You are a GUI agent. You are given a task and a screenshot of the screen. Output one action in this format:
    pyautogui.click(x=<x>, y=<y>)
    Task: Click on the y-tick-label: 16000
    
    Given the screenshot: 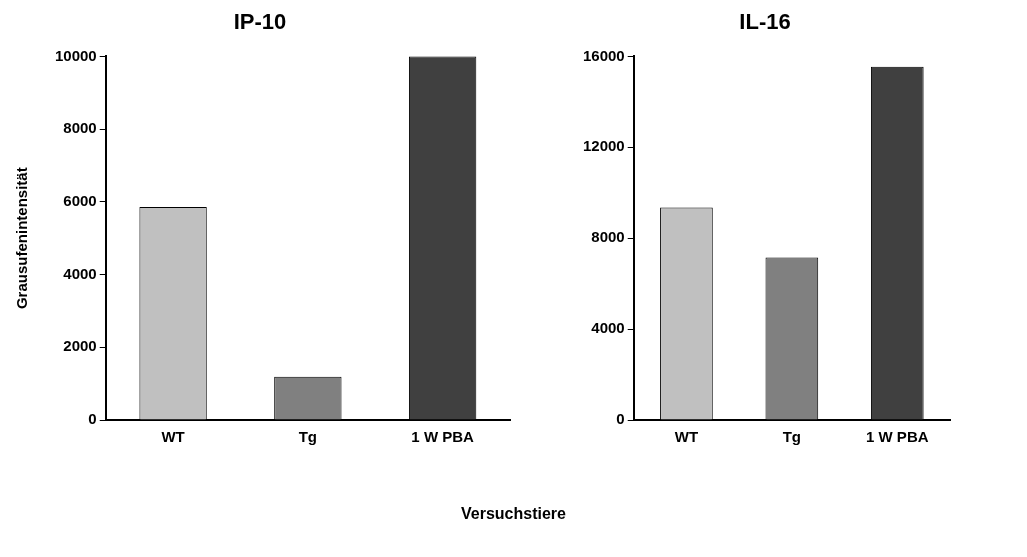 What is the action you would take?
    pyautogui.click(x=603, y=55)
    